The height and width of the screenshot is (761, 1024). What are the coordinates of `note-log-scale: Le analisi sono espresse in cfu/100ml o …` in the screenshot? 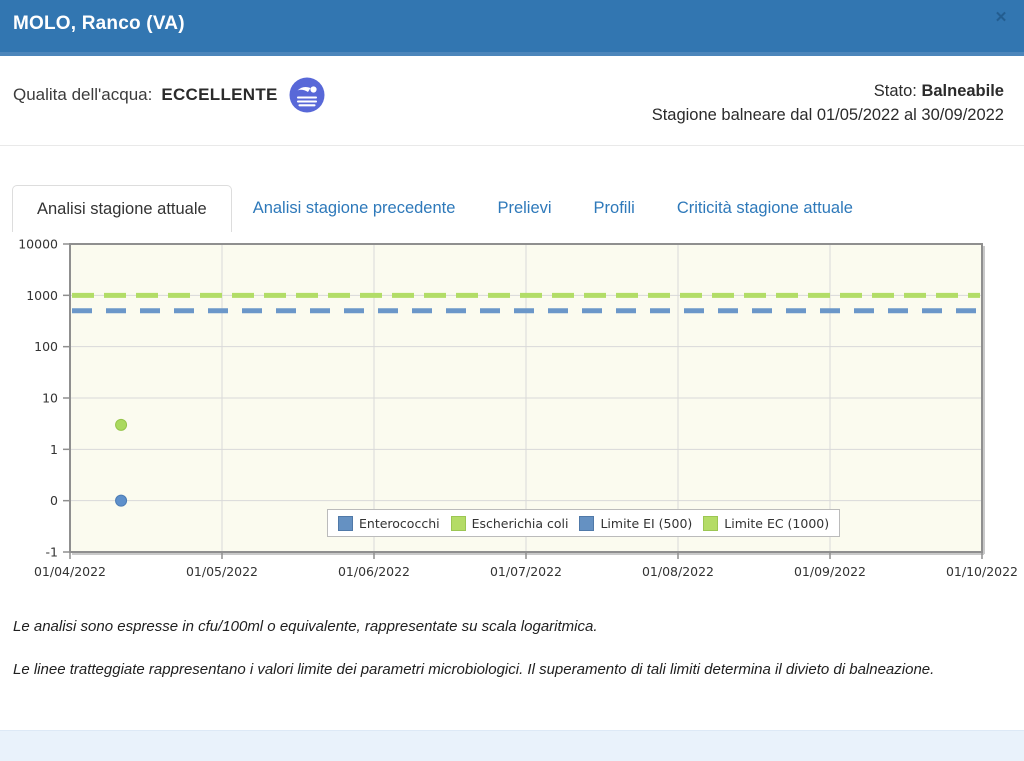 It's located at (305, 626).